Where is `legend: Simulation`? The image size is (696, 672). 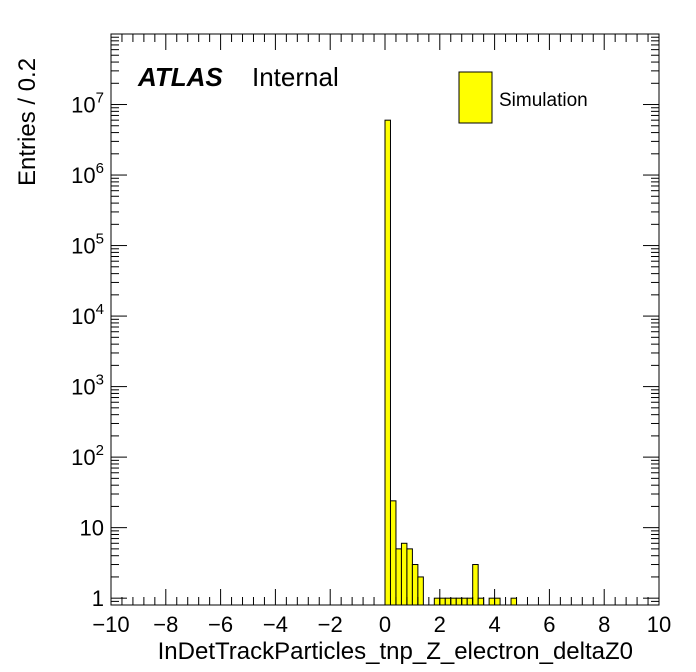 legend: Simulation is located at coordinates (523, 97).